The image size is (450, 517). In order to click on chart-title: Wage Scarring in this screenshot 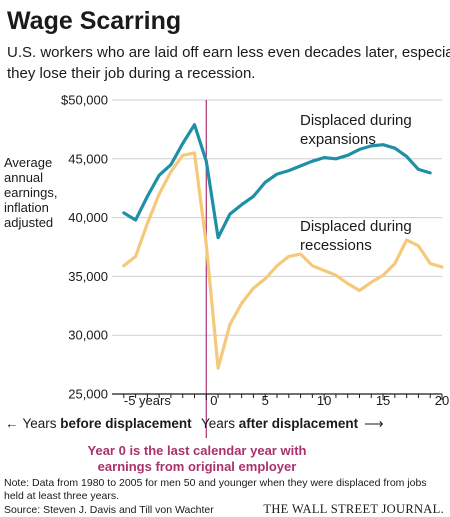, I will do `click(94, 21)`.